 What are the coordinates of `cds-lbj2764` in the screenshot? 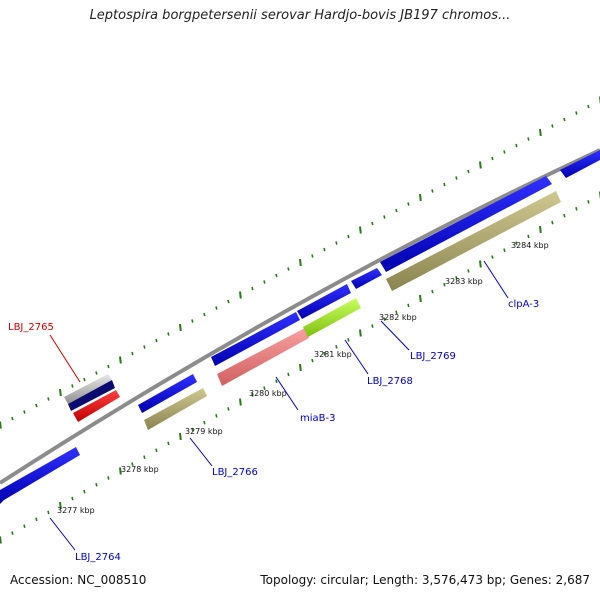 It's located at (40, 475).